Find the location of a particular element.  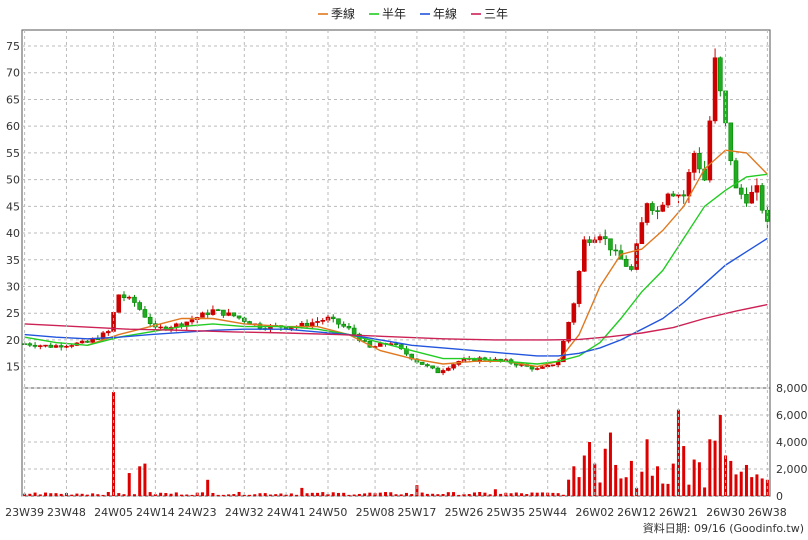

legend-label: 年線 is located at coordinates (445, 13).